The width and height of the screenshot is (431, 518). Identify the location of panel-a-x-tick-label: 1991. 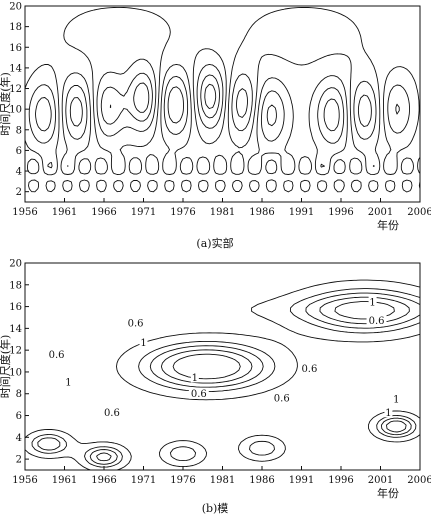
(301, 212).